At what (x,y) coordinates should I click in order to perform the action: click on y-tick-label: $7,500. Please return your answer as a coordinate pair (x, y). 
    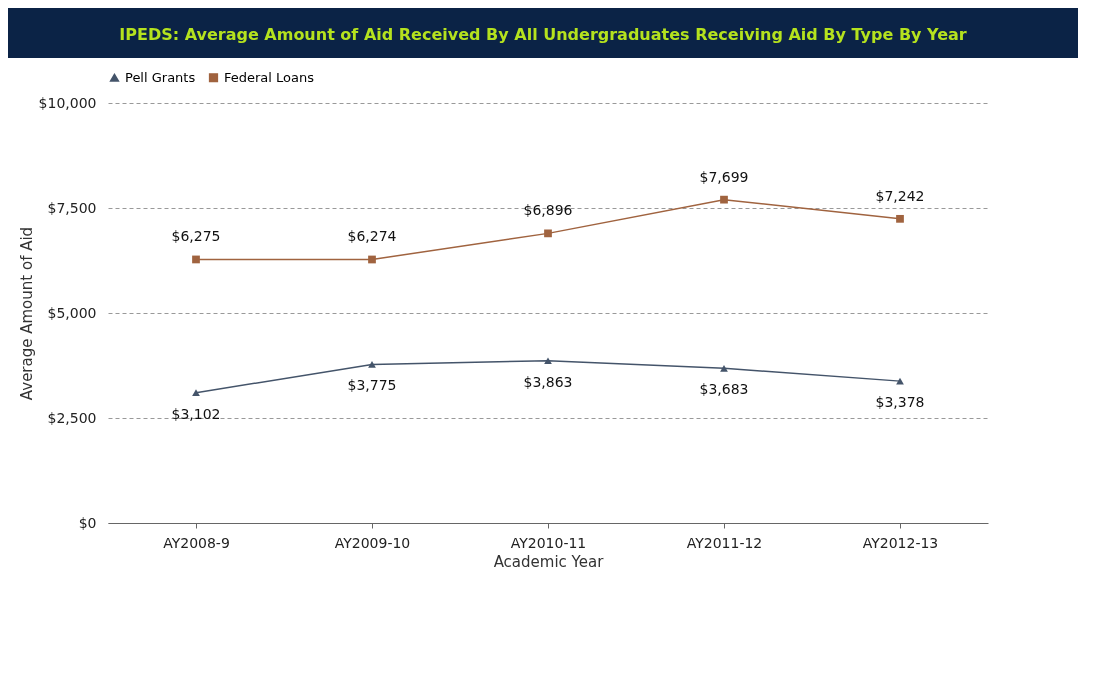
    Looking at the image, I should click on (72, 207).